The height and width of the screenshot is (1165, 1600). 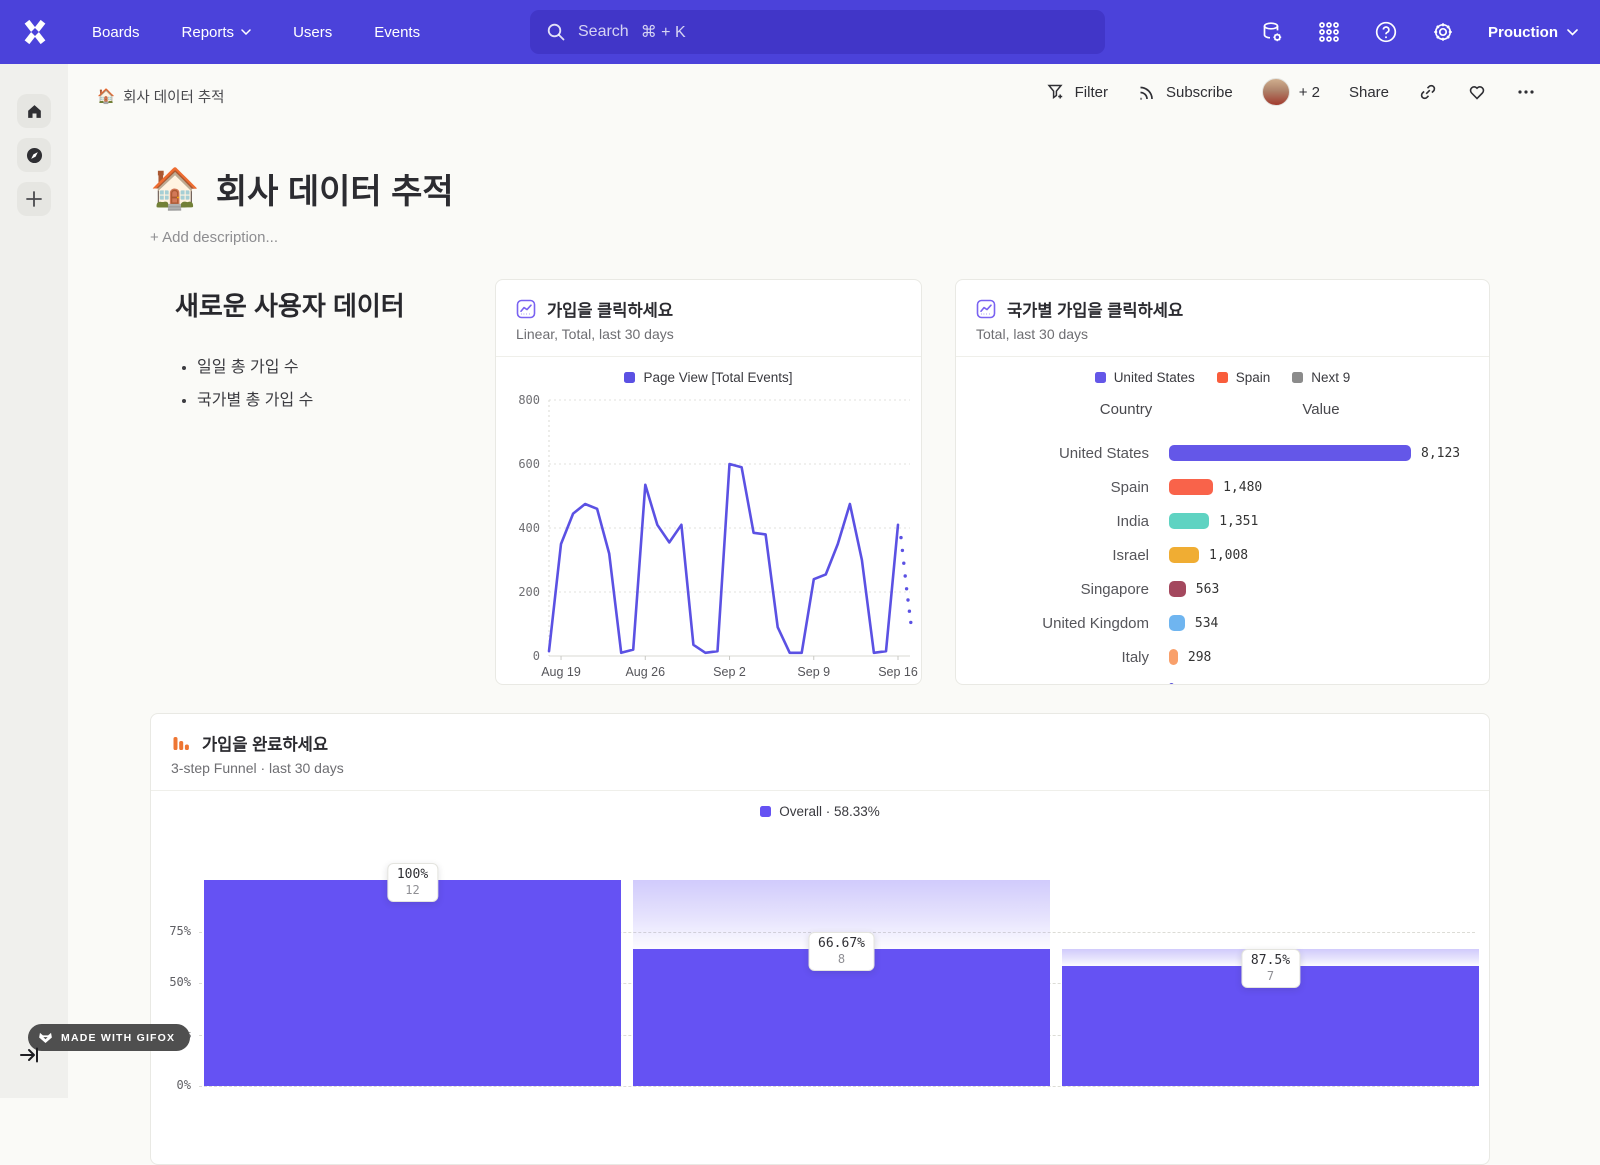 What do you see at coordinates (529, 528) in the screenshot?
I see `svg-text: 400` at bounding box center [529, 528].